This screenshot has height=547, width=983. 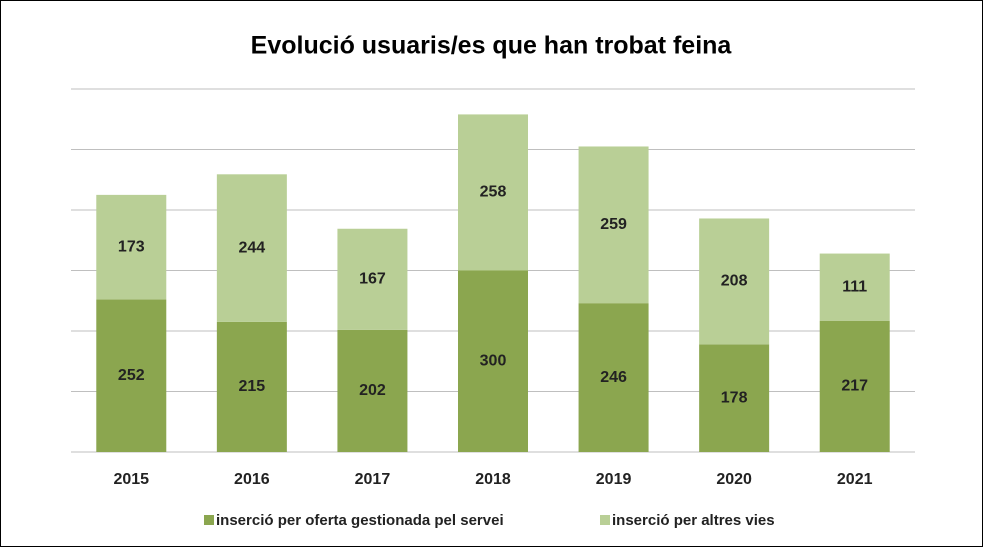 I want to click on x-tick-label: 2021, so click(x=855, y=479).